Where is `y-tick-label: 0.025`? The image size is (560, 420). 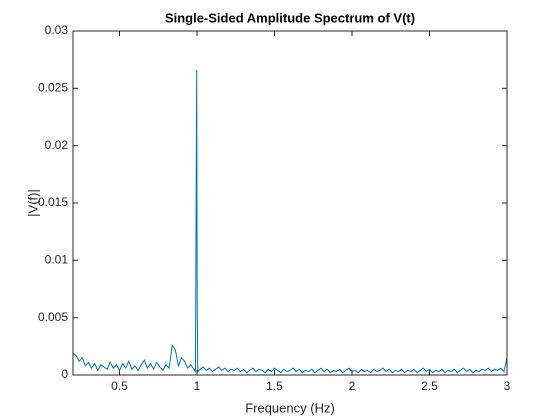 y-tick-label: 0.025 is located at coordinates (53, 88).